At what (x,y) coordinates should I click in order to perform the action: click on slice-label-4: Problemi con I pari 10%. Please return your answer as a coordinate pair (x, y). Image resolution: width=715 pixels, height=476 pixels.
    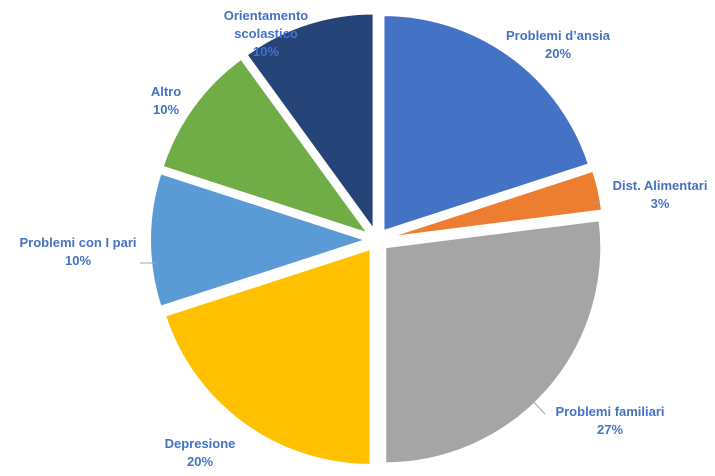
    Looking at the image, I should click on (77, 251).